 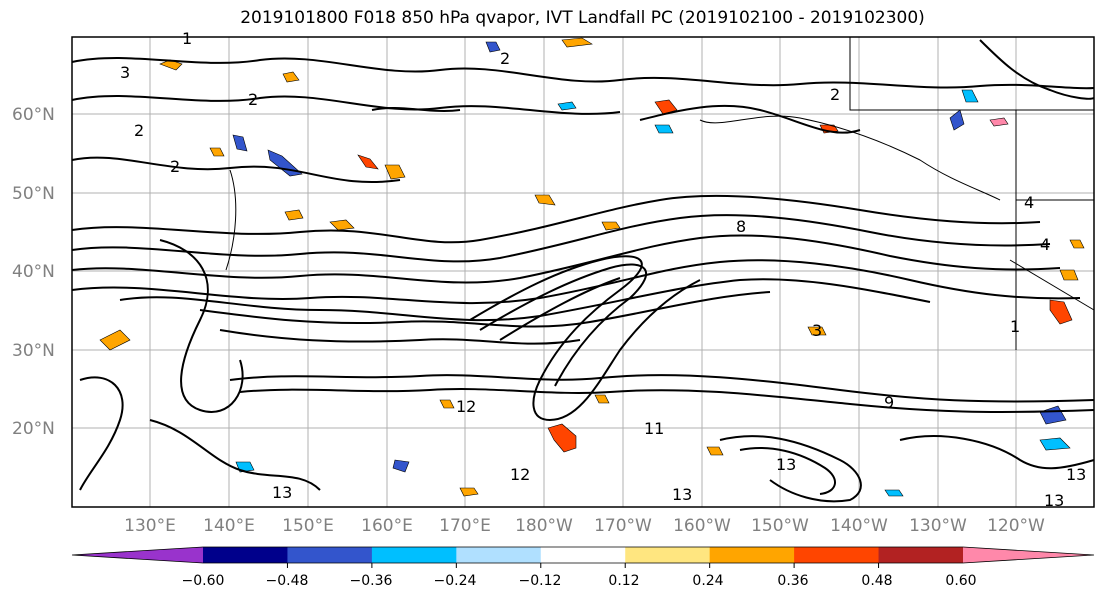 I want to click on contour-label: 11, so click(x=654, y=428).